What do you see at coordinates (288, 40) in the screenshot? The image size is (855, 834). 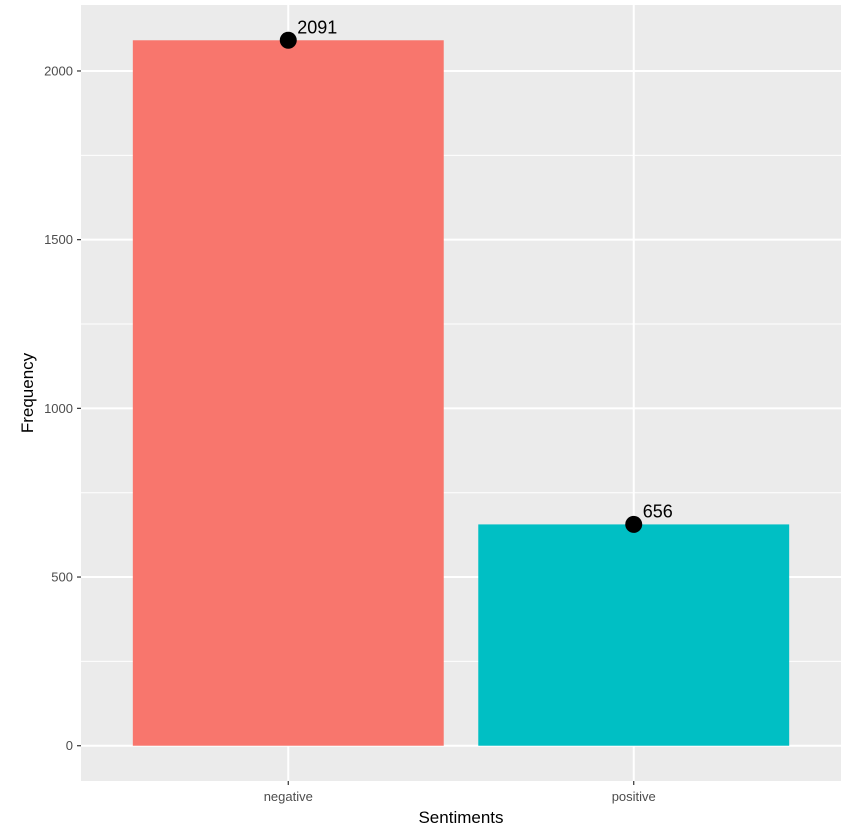 I see `point-negative` at bounding box center [288, 40].